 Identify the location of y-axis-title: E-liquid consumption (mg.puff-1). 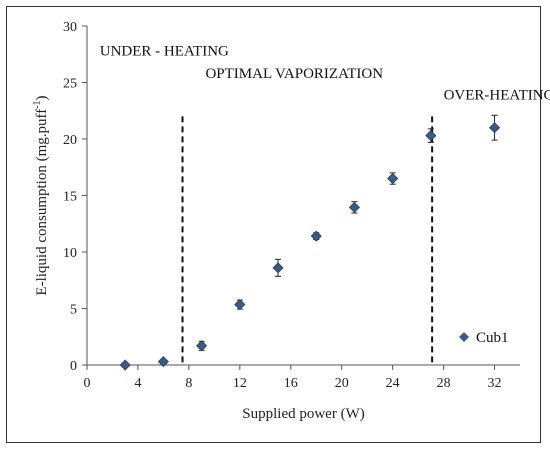
(41, 195).